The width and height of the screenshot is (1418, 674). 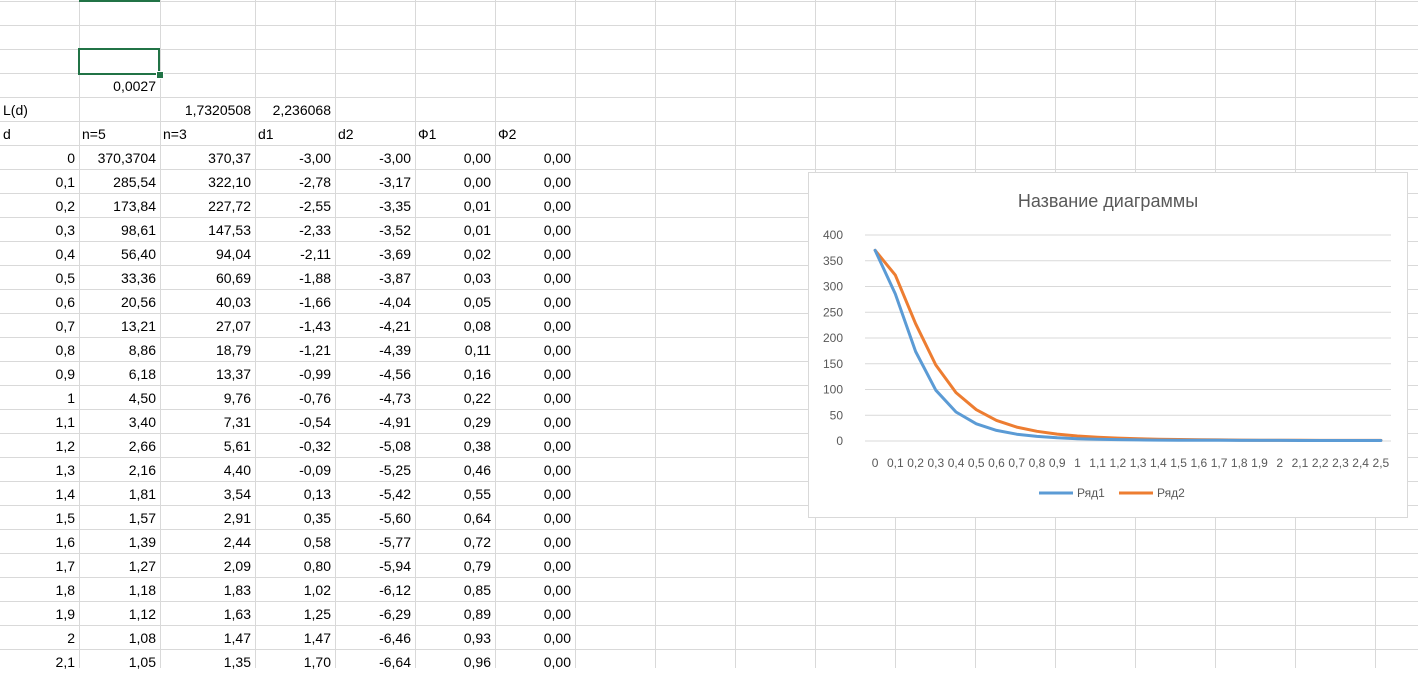 What do you see at coordinates (395, 302) in the screenshot?
I see `cell: -4,04` at bounding box center [395, 302].